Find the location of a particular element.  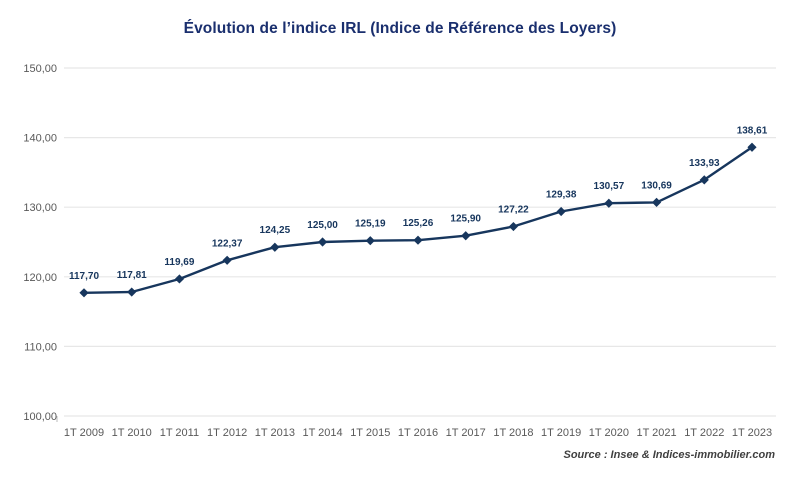

data-point-label: 125,00 is located at coordinates (322, 225).